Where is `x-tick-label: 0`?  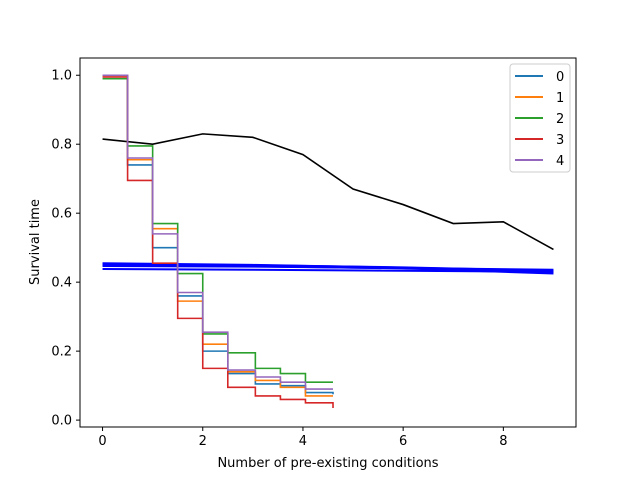 x-tick-label: 0 is located at coordinates (102, 441).